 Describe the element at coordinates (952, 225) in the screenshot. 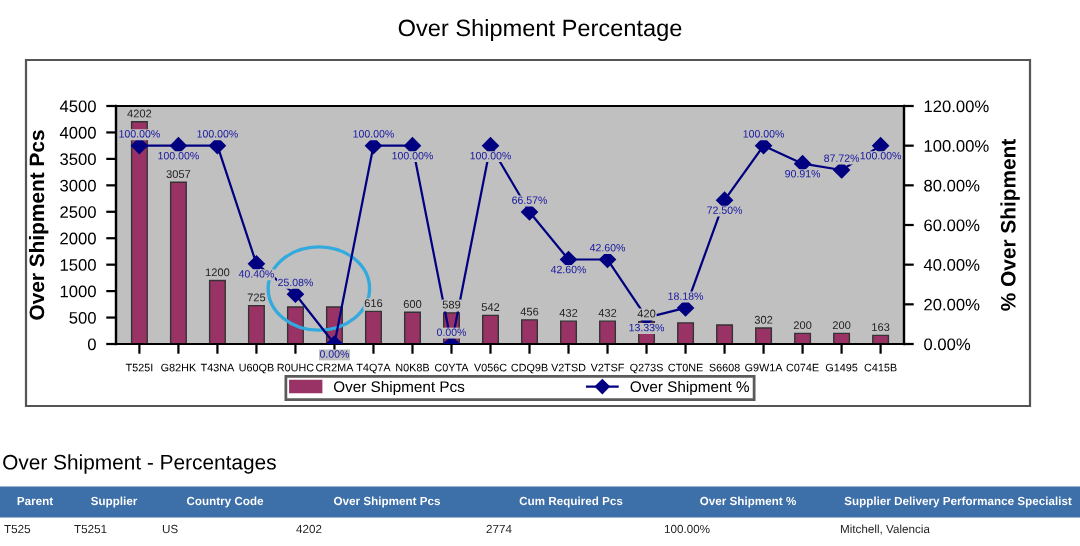

I see `y2-tick-label: 60.00%` at that location.